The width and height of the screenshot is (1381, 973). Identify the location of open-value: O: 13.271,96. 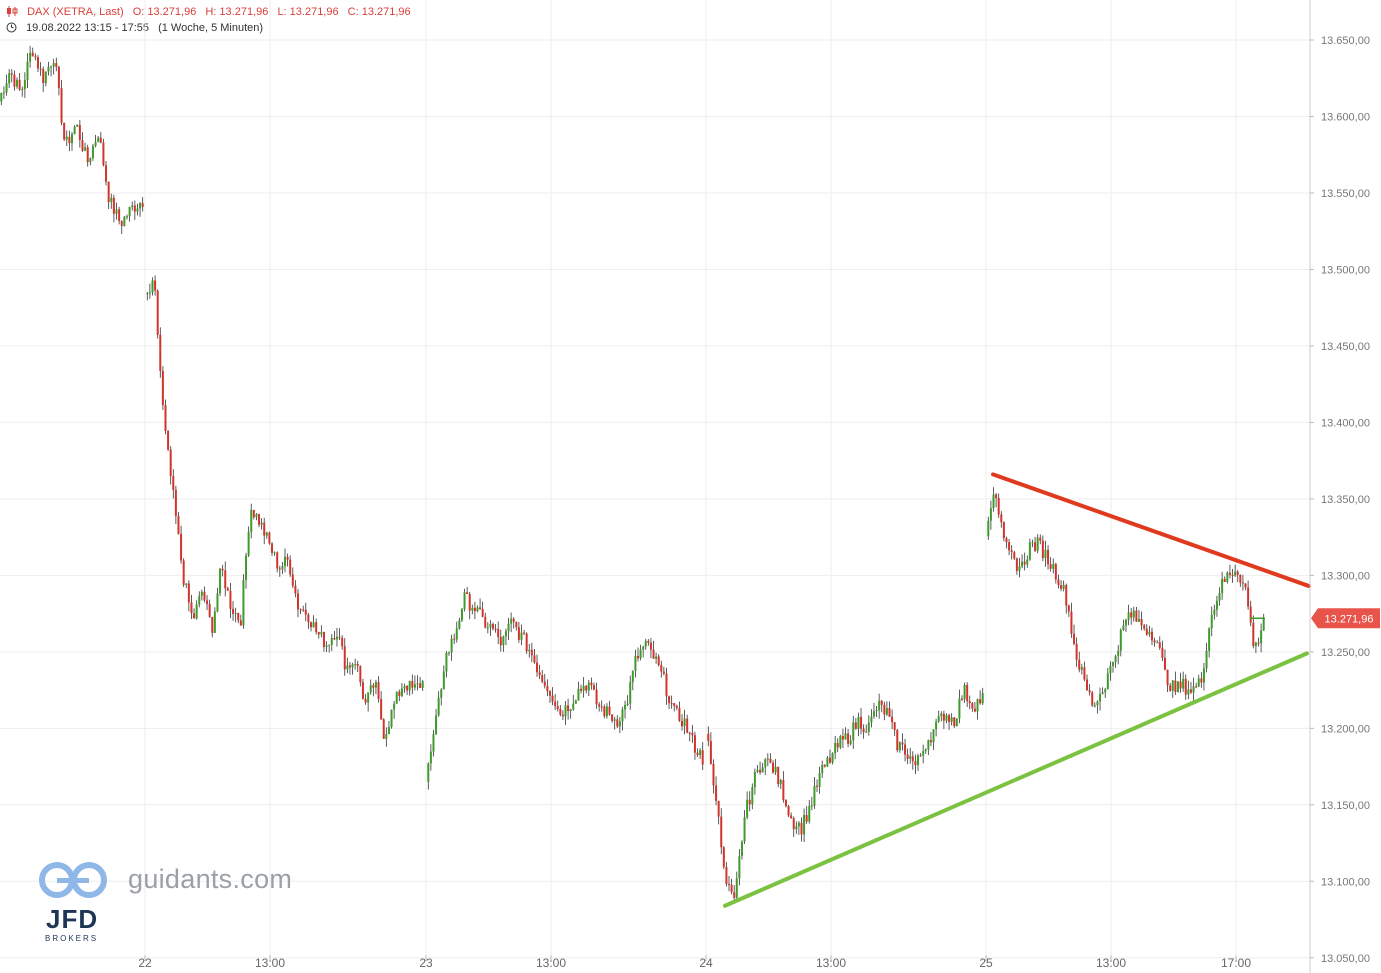
(164, 12).